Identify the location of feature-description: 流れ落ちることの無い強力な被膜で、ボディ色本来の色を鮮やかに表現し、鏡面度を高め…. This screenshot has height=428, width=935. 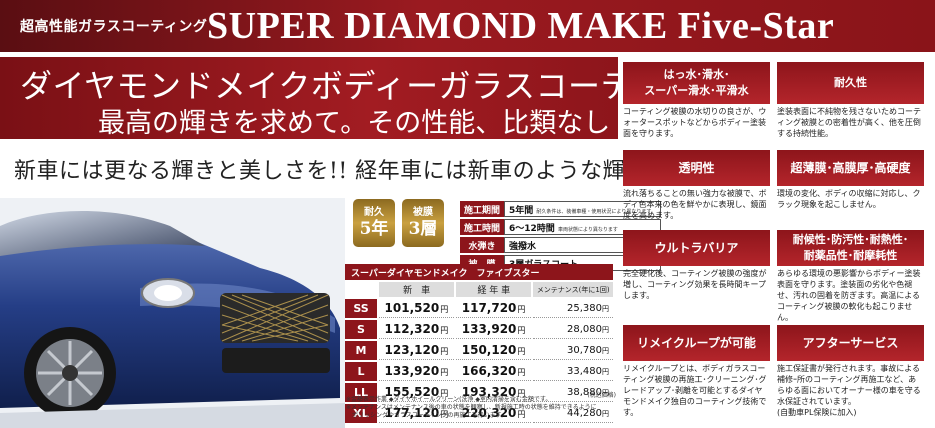
(695, 204).